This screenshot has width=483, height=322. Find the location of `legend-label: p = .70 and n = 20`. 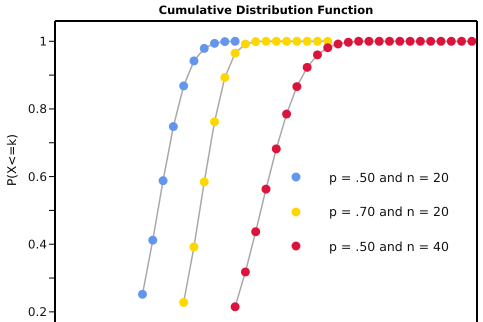

legend-label: p = .70 and n = 20 is located at coordinates (389, 212).